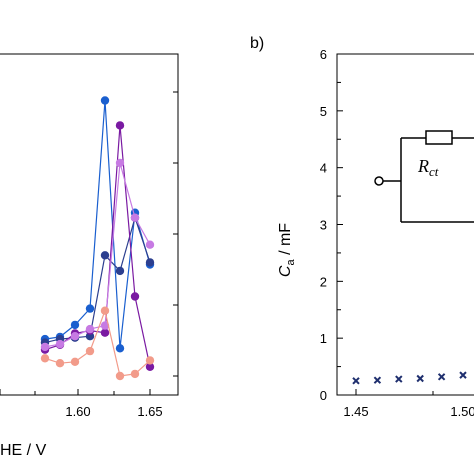  What do you see at coordinates (323, 225) in the screenshot?
I see `panel-b-ytick-label-3: 3` at bounding box center [323, 225].